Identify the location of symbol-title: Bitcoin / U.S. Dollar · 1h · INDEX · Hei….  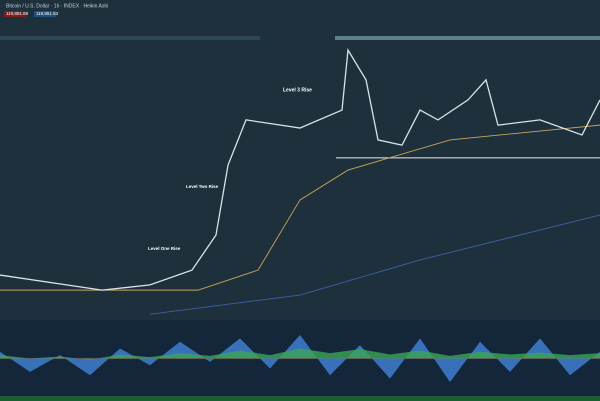
(57, 6).